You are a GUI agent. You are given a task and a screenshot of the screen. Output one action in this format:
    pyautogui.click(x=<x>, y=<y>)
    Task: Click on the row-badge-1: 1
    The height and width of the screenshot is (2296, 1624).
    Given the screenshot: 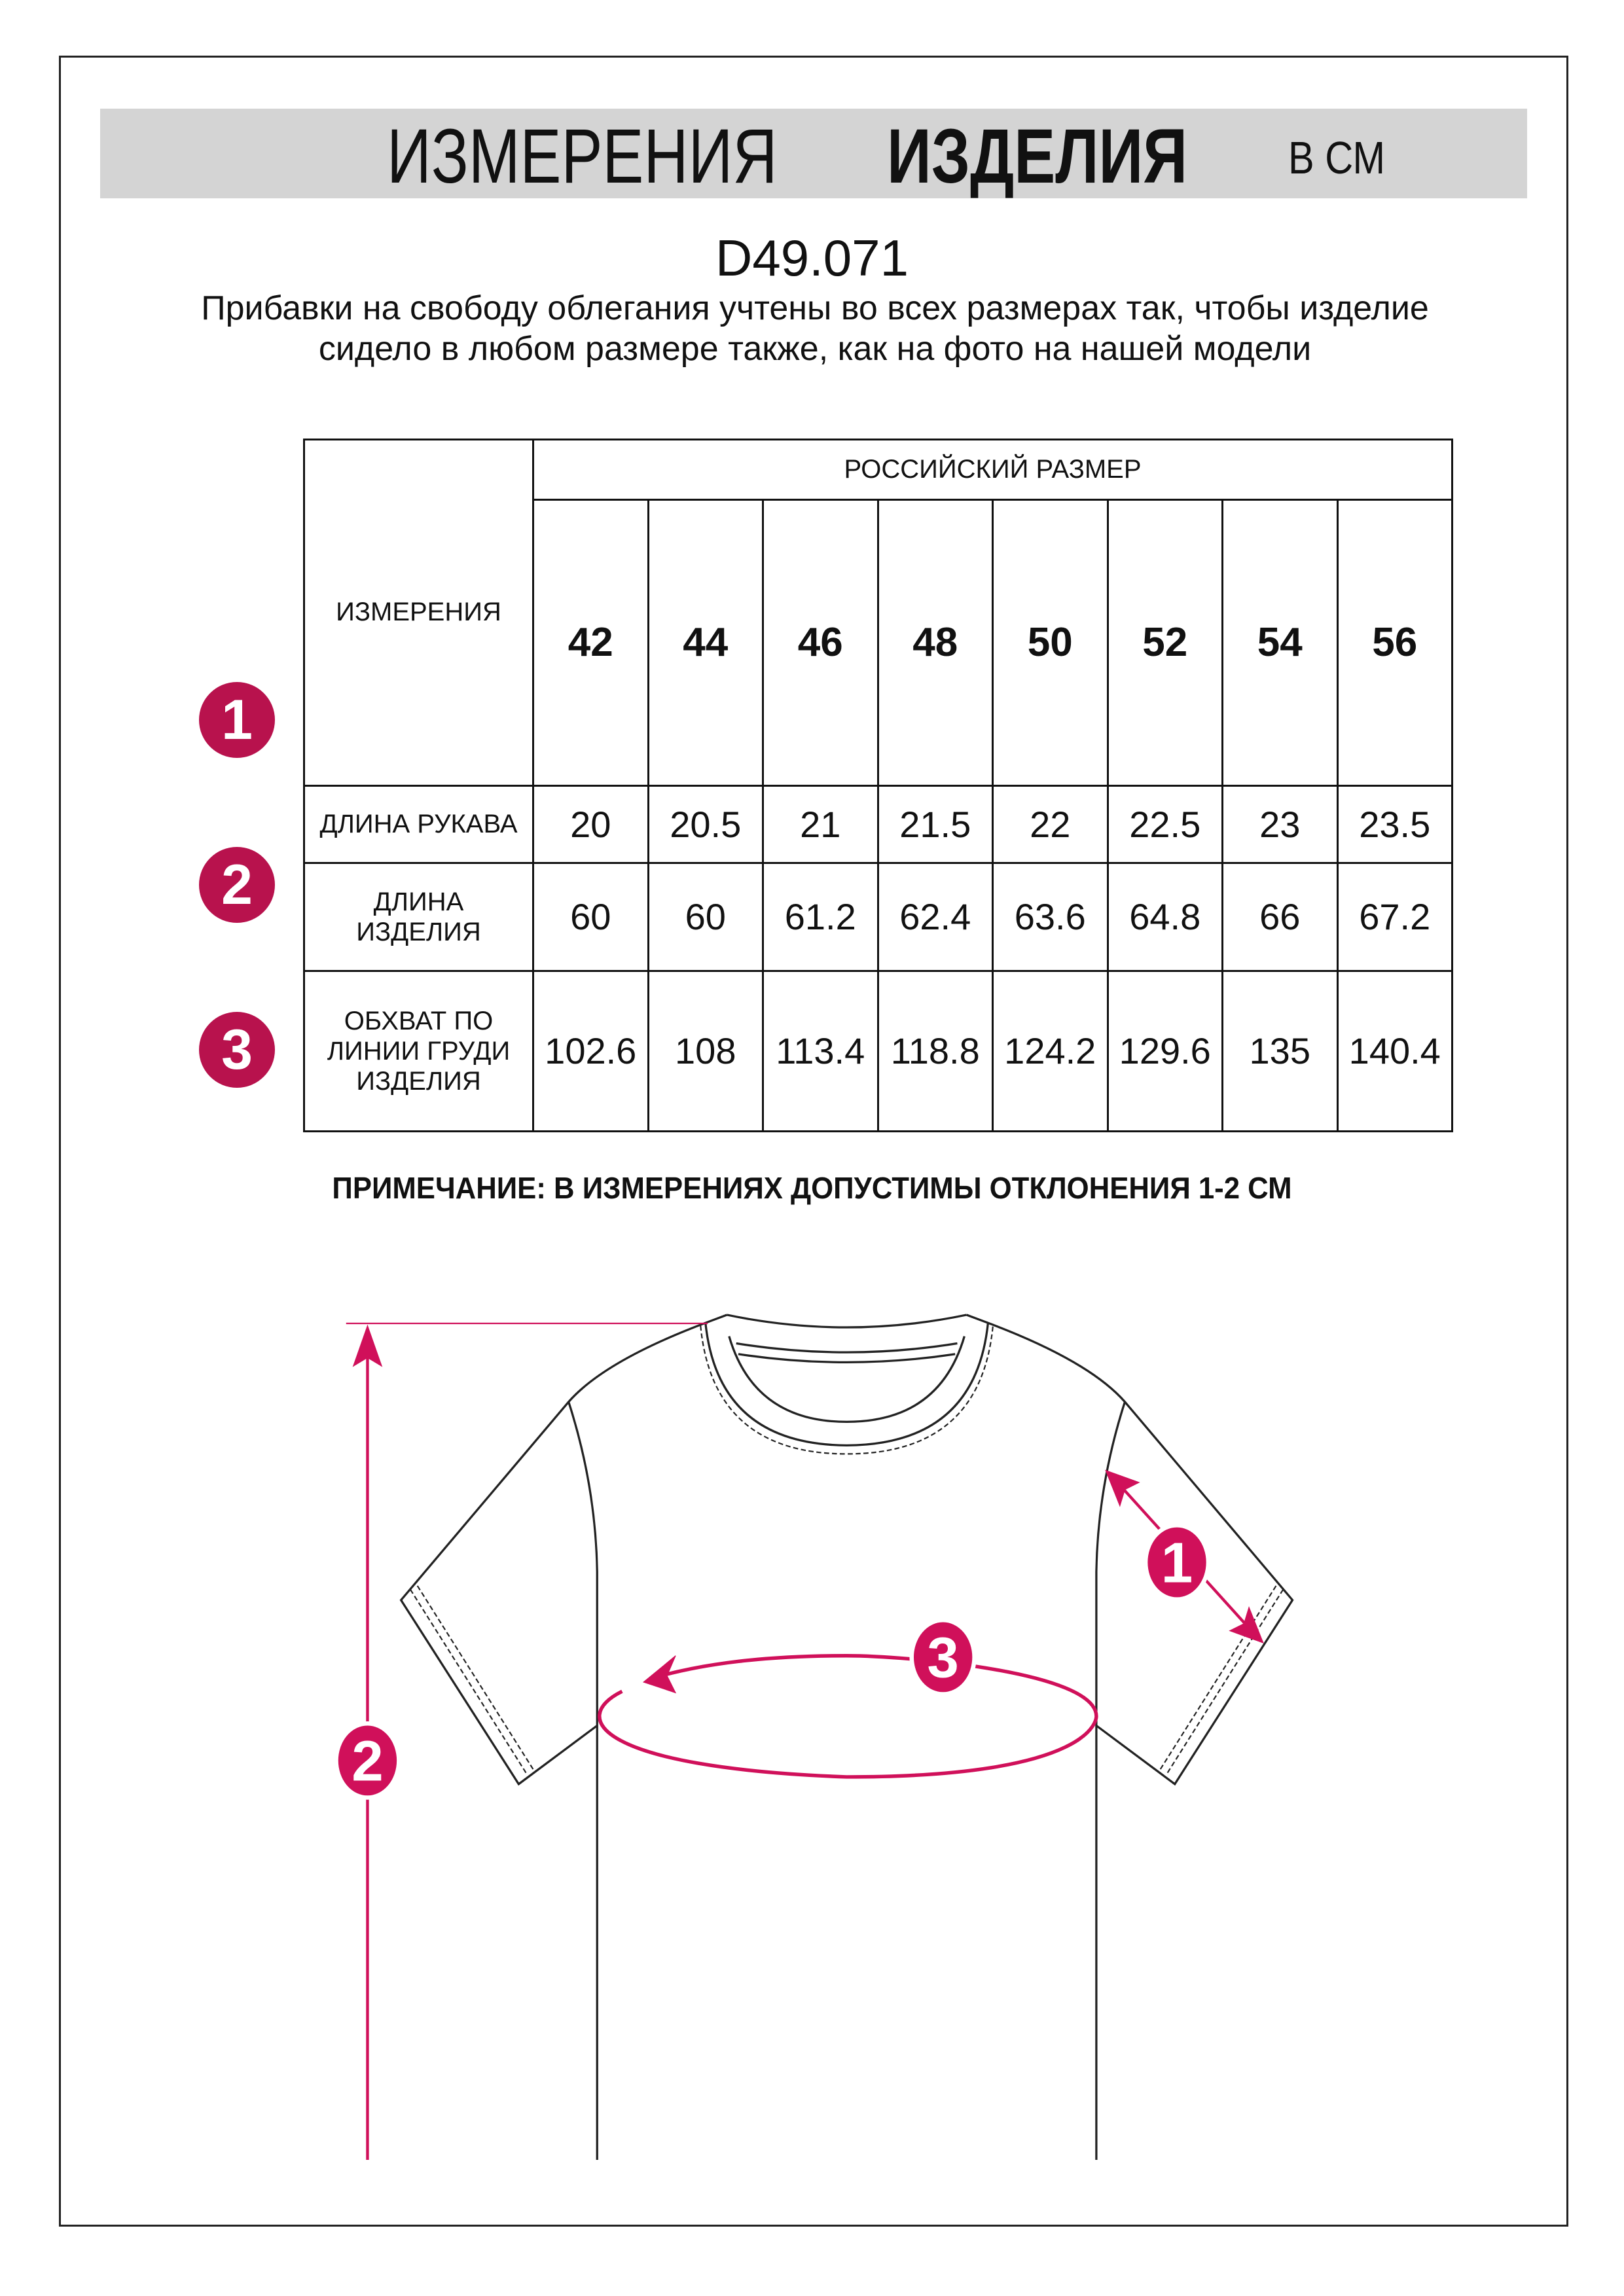 What is the action you would take?
    pyautogui.click(x=237, y=720)
    